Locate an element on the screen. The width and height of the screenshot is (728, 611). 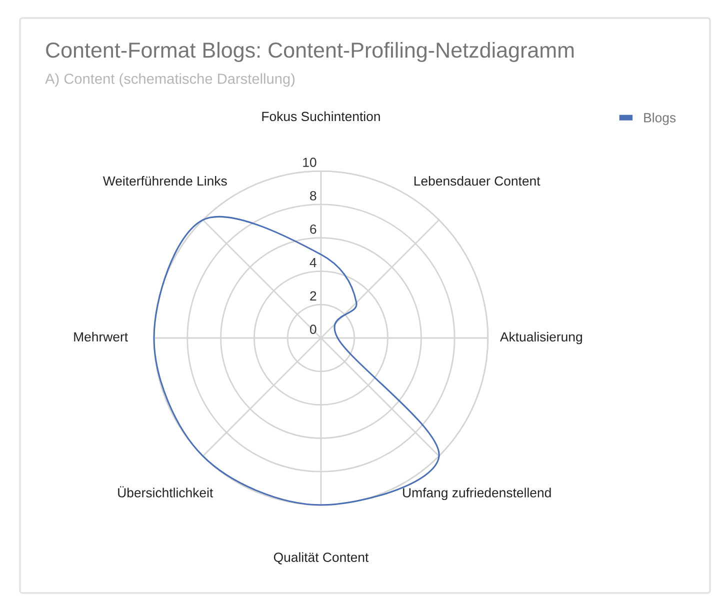
y-tick-label: 10 is located at coordinates (309, 163).